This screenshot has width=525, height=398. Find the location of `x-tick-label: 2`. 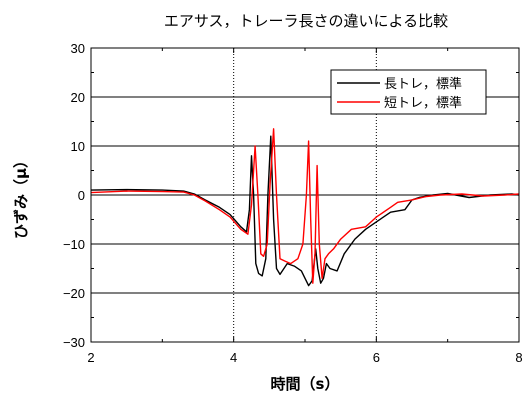

x-tick-label: 2 is located at coordinates (90, 357).